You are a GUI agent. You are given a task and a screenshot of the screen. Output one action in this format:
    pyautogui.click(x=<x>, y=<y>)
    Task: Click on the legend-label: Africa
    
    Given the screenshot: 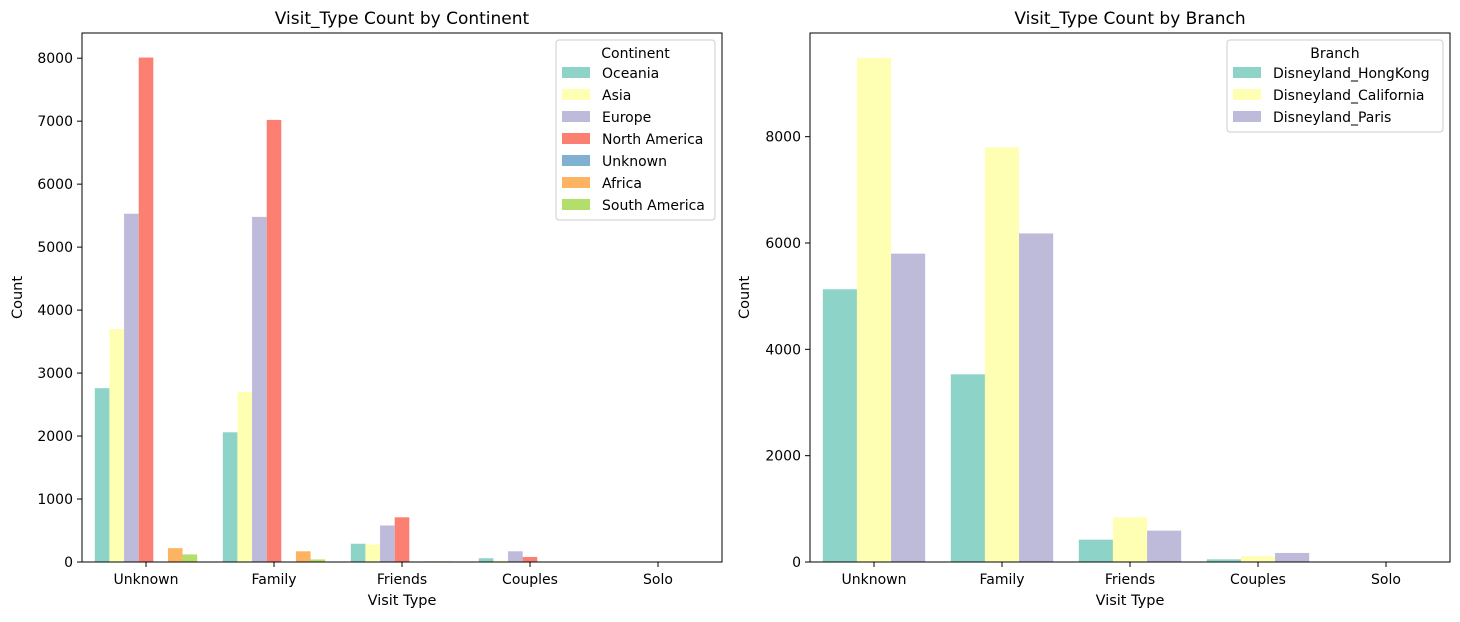 What is the action you would take?
    pyautogui.click(x=622, y=184)
    